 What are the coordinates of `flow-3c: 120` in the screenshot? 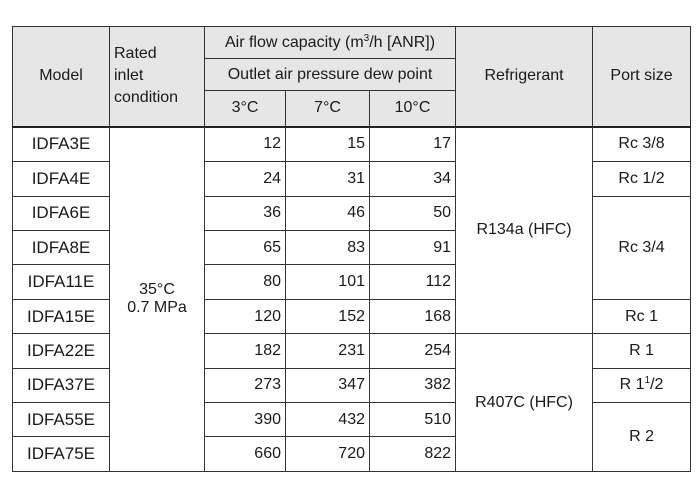 It's located at (245, 316).